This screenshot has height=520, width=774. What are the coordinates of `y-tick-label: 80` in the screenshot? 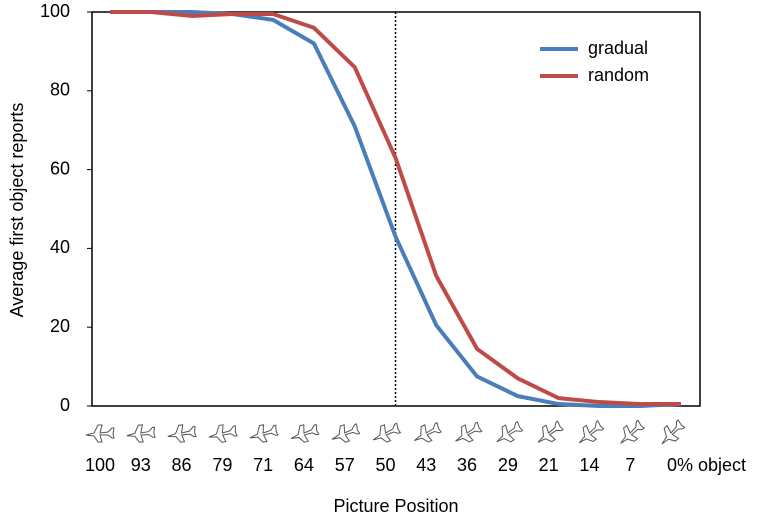 It's located at (60, 90).